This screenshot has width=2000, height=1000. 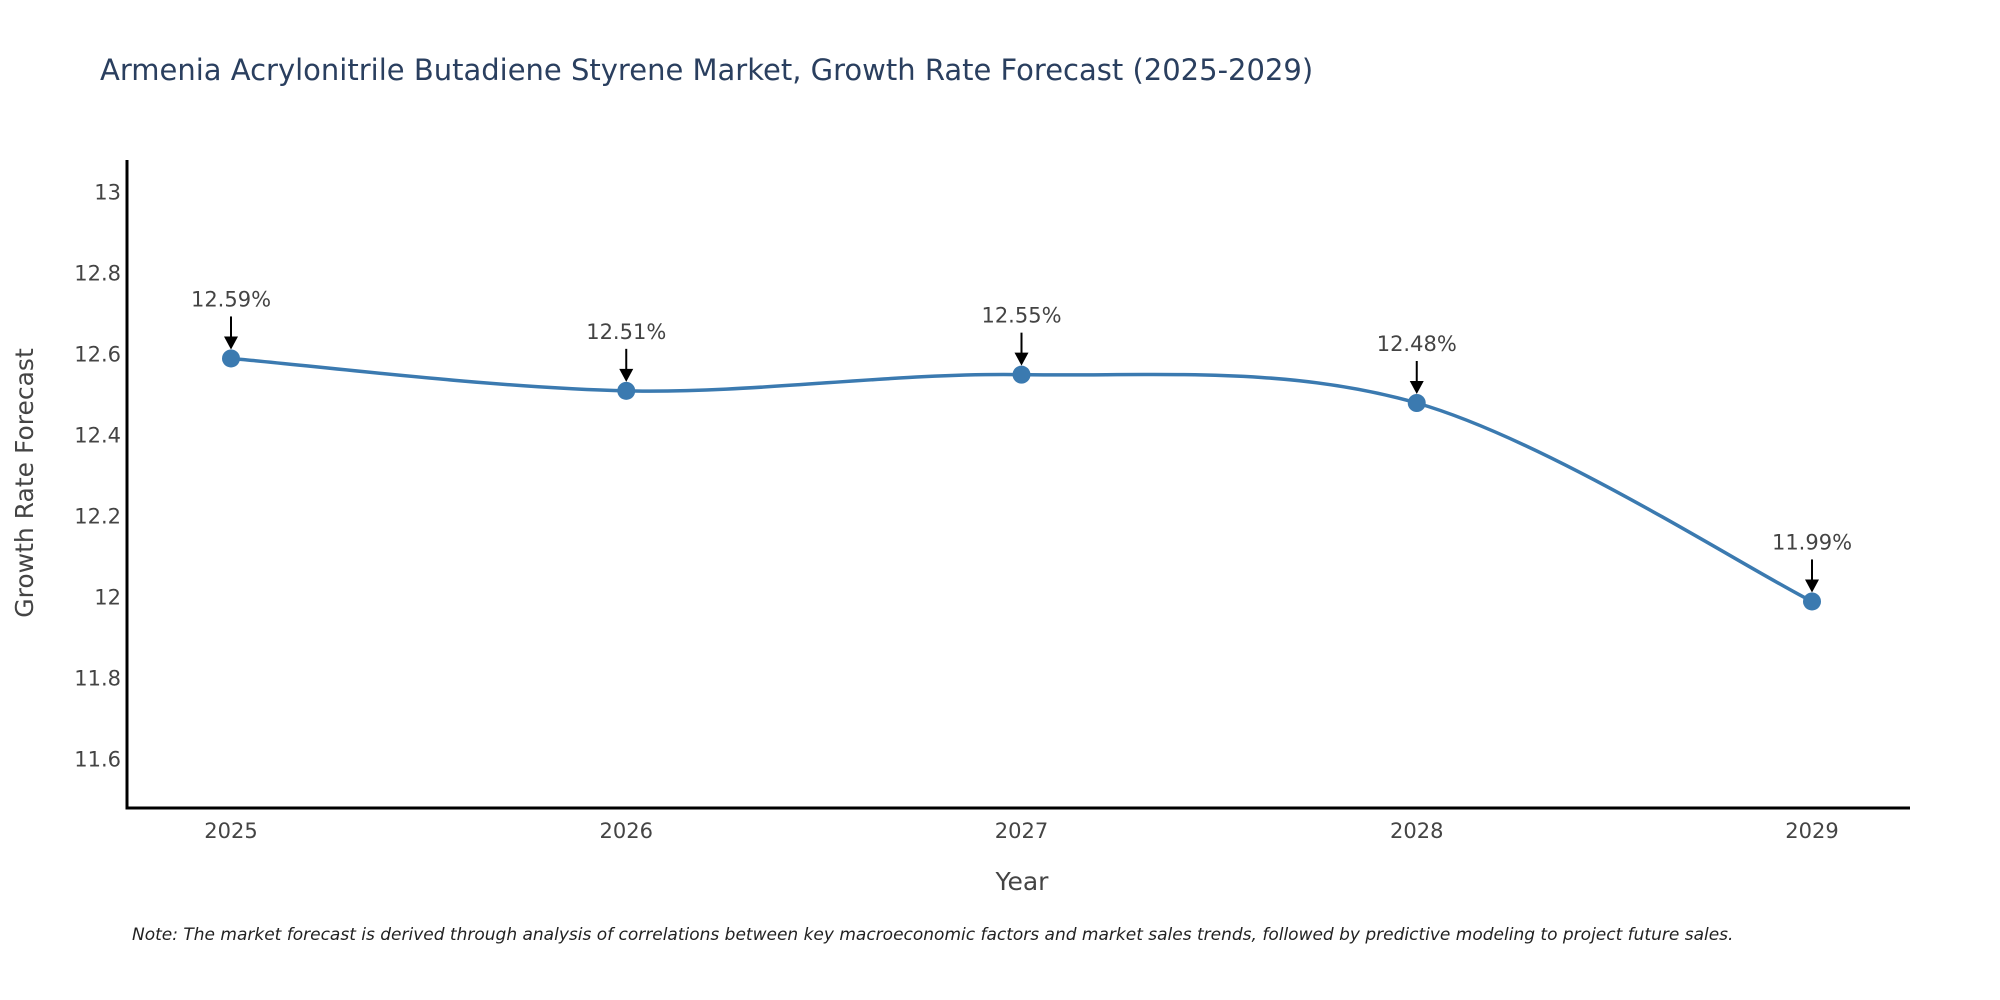 What do you see at coordinates (626, 831) in the screenshot?
I see `x-tick-label: 2026` at bounding box center [626, 831].